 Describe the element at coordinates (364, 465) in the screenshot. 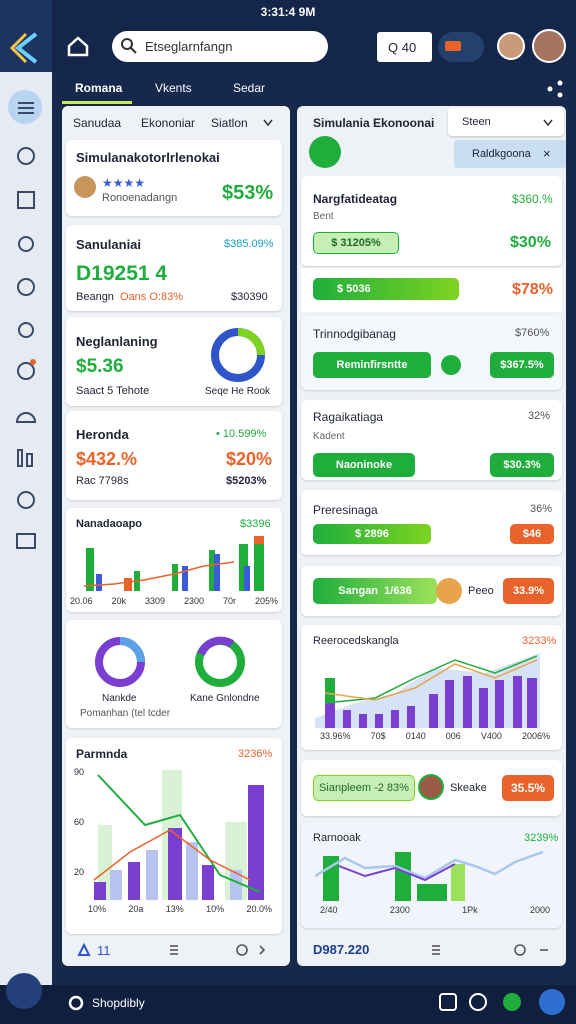

I see `button: Naoninoke` at that location.